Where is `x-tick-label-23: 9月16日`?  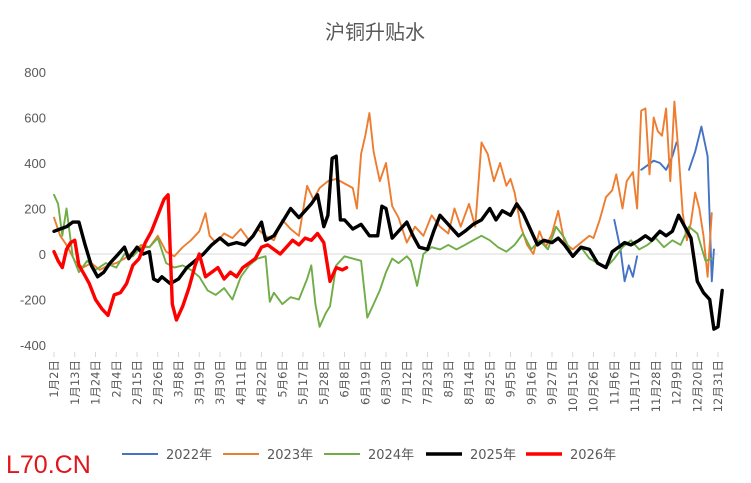
x-tick-label-23: 9月16日 is located at coordinates (531, 382).